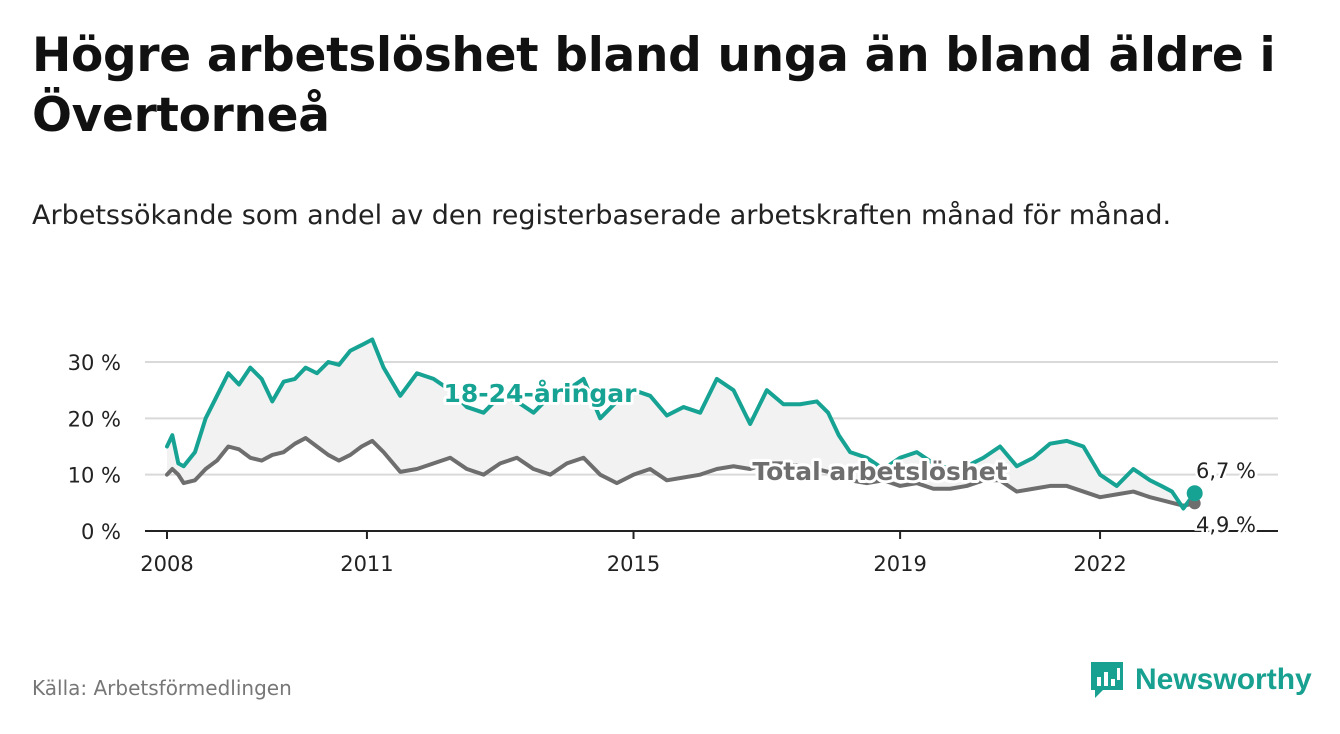 The height and width of the screenshot is (734, 1340). I want to click on y-tick-label: 10 %, so click(94, 476).